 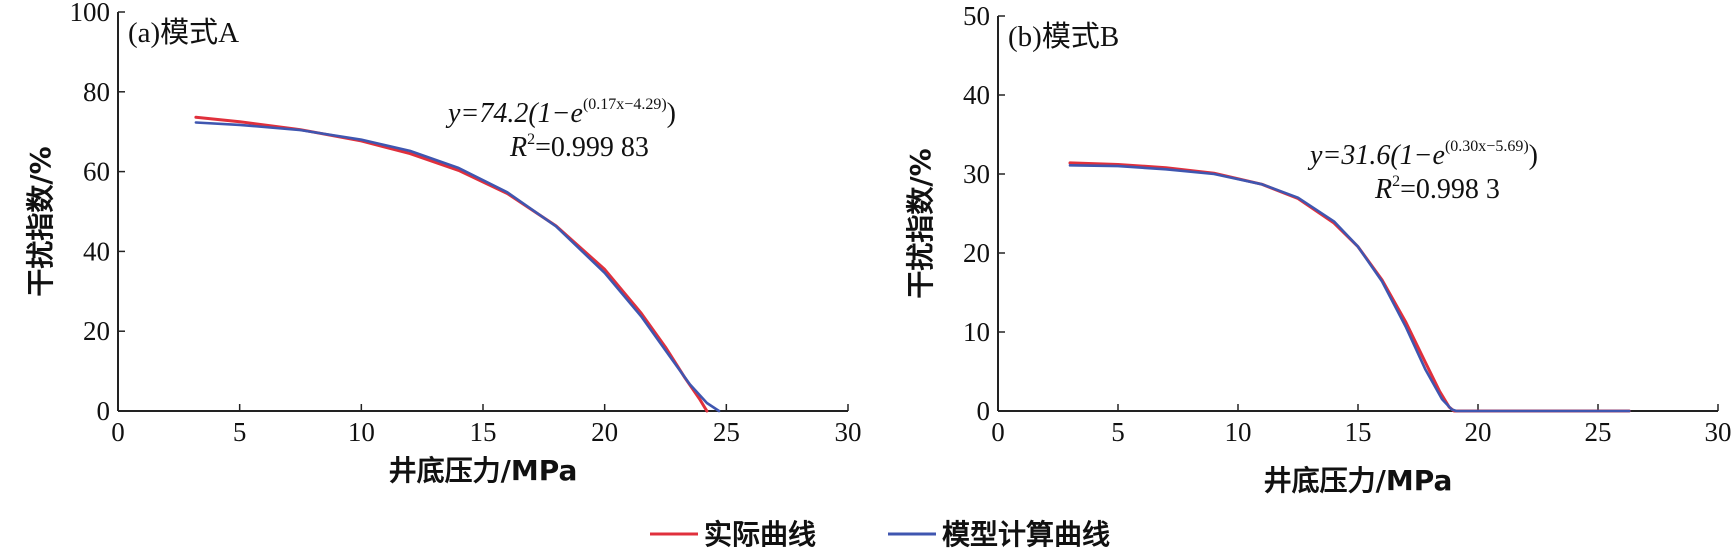 I want to click on legend-label-model: 模型计算曲线, so click(x=1026, y=534).